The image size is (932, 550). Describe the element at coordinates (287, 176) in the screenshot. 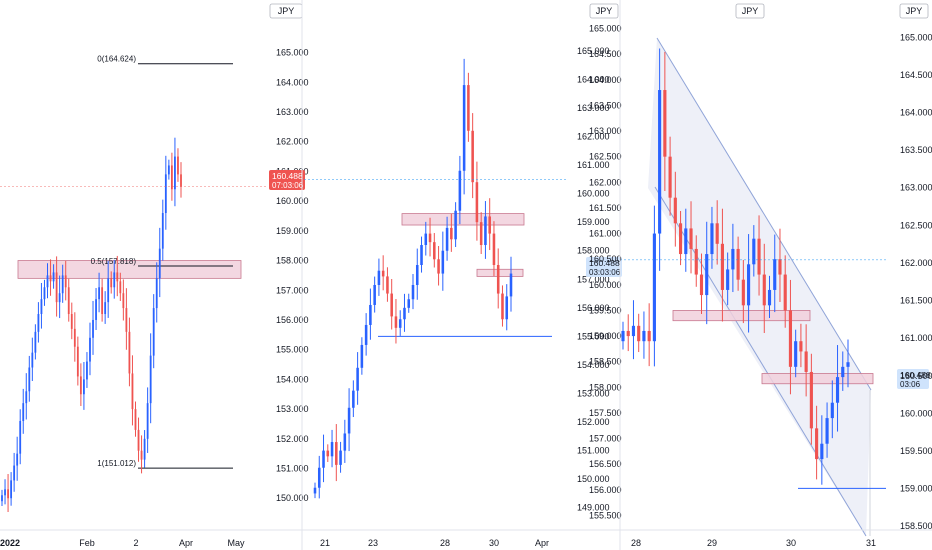

I see `last-price-value: 160.488` at that location.